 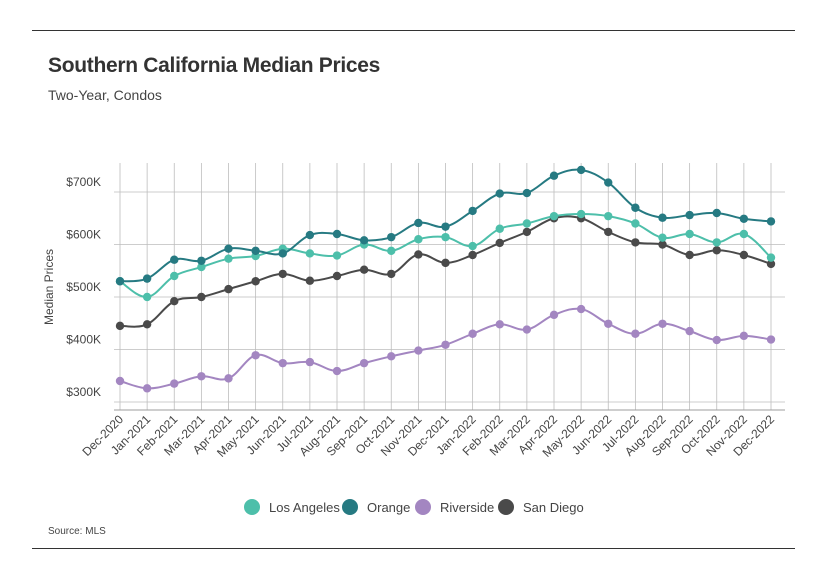 I want to click on legend-label: Riverside, so click(x=467, y=507).